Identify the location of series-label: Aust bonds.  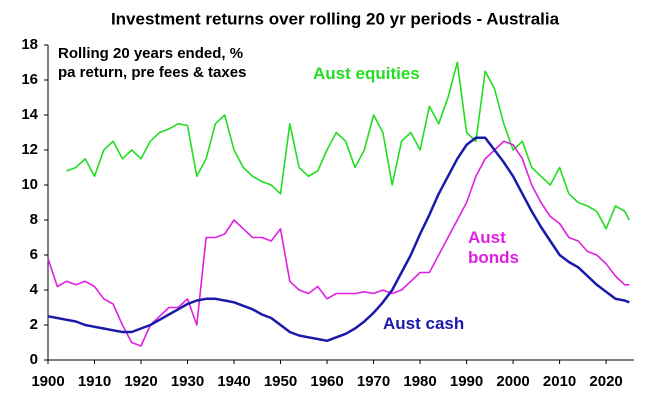
(493, 247).